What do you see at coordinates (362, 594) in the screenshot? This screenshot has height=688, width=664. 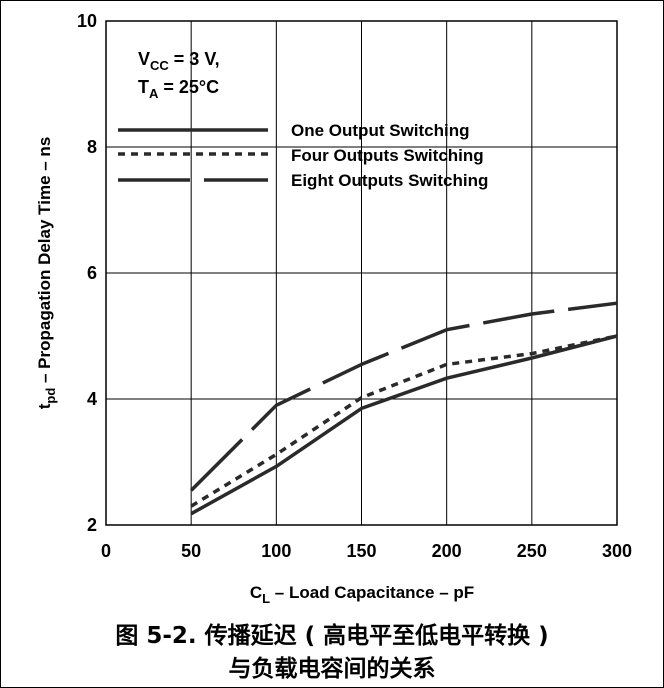 I see `x-axis-label: CL – Load Capacitance – pF` at bounding box center [362, 594].